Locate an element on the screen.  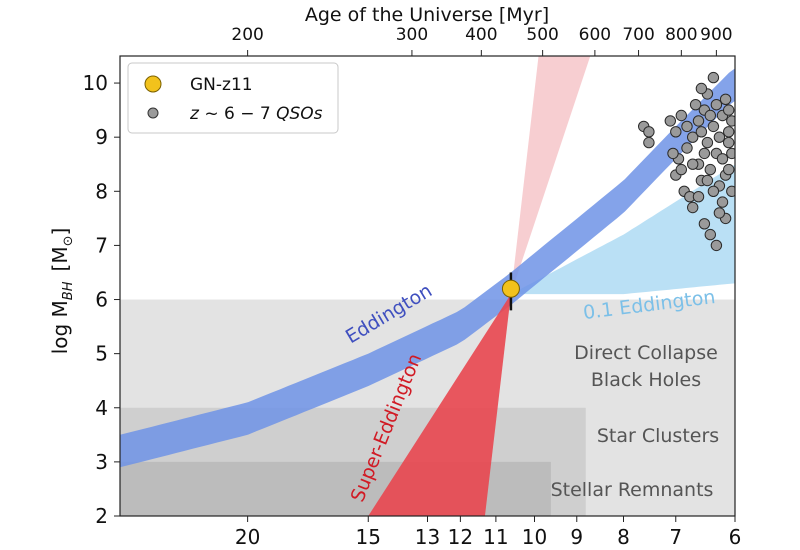
top-axis-ticks: 200 300 400 500 600 700 800 900 is located at coordinates (482, 40).